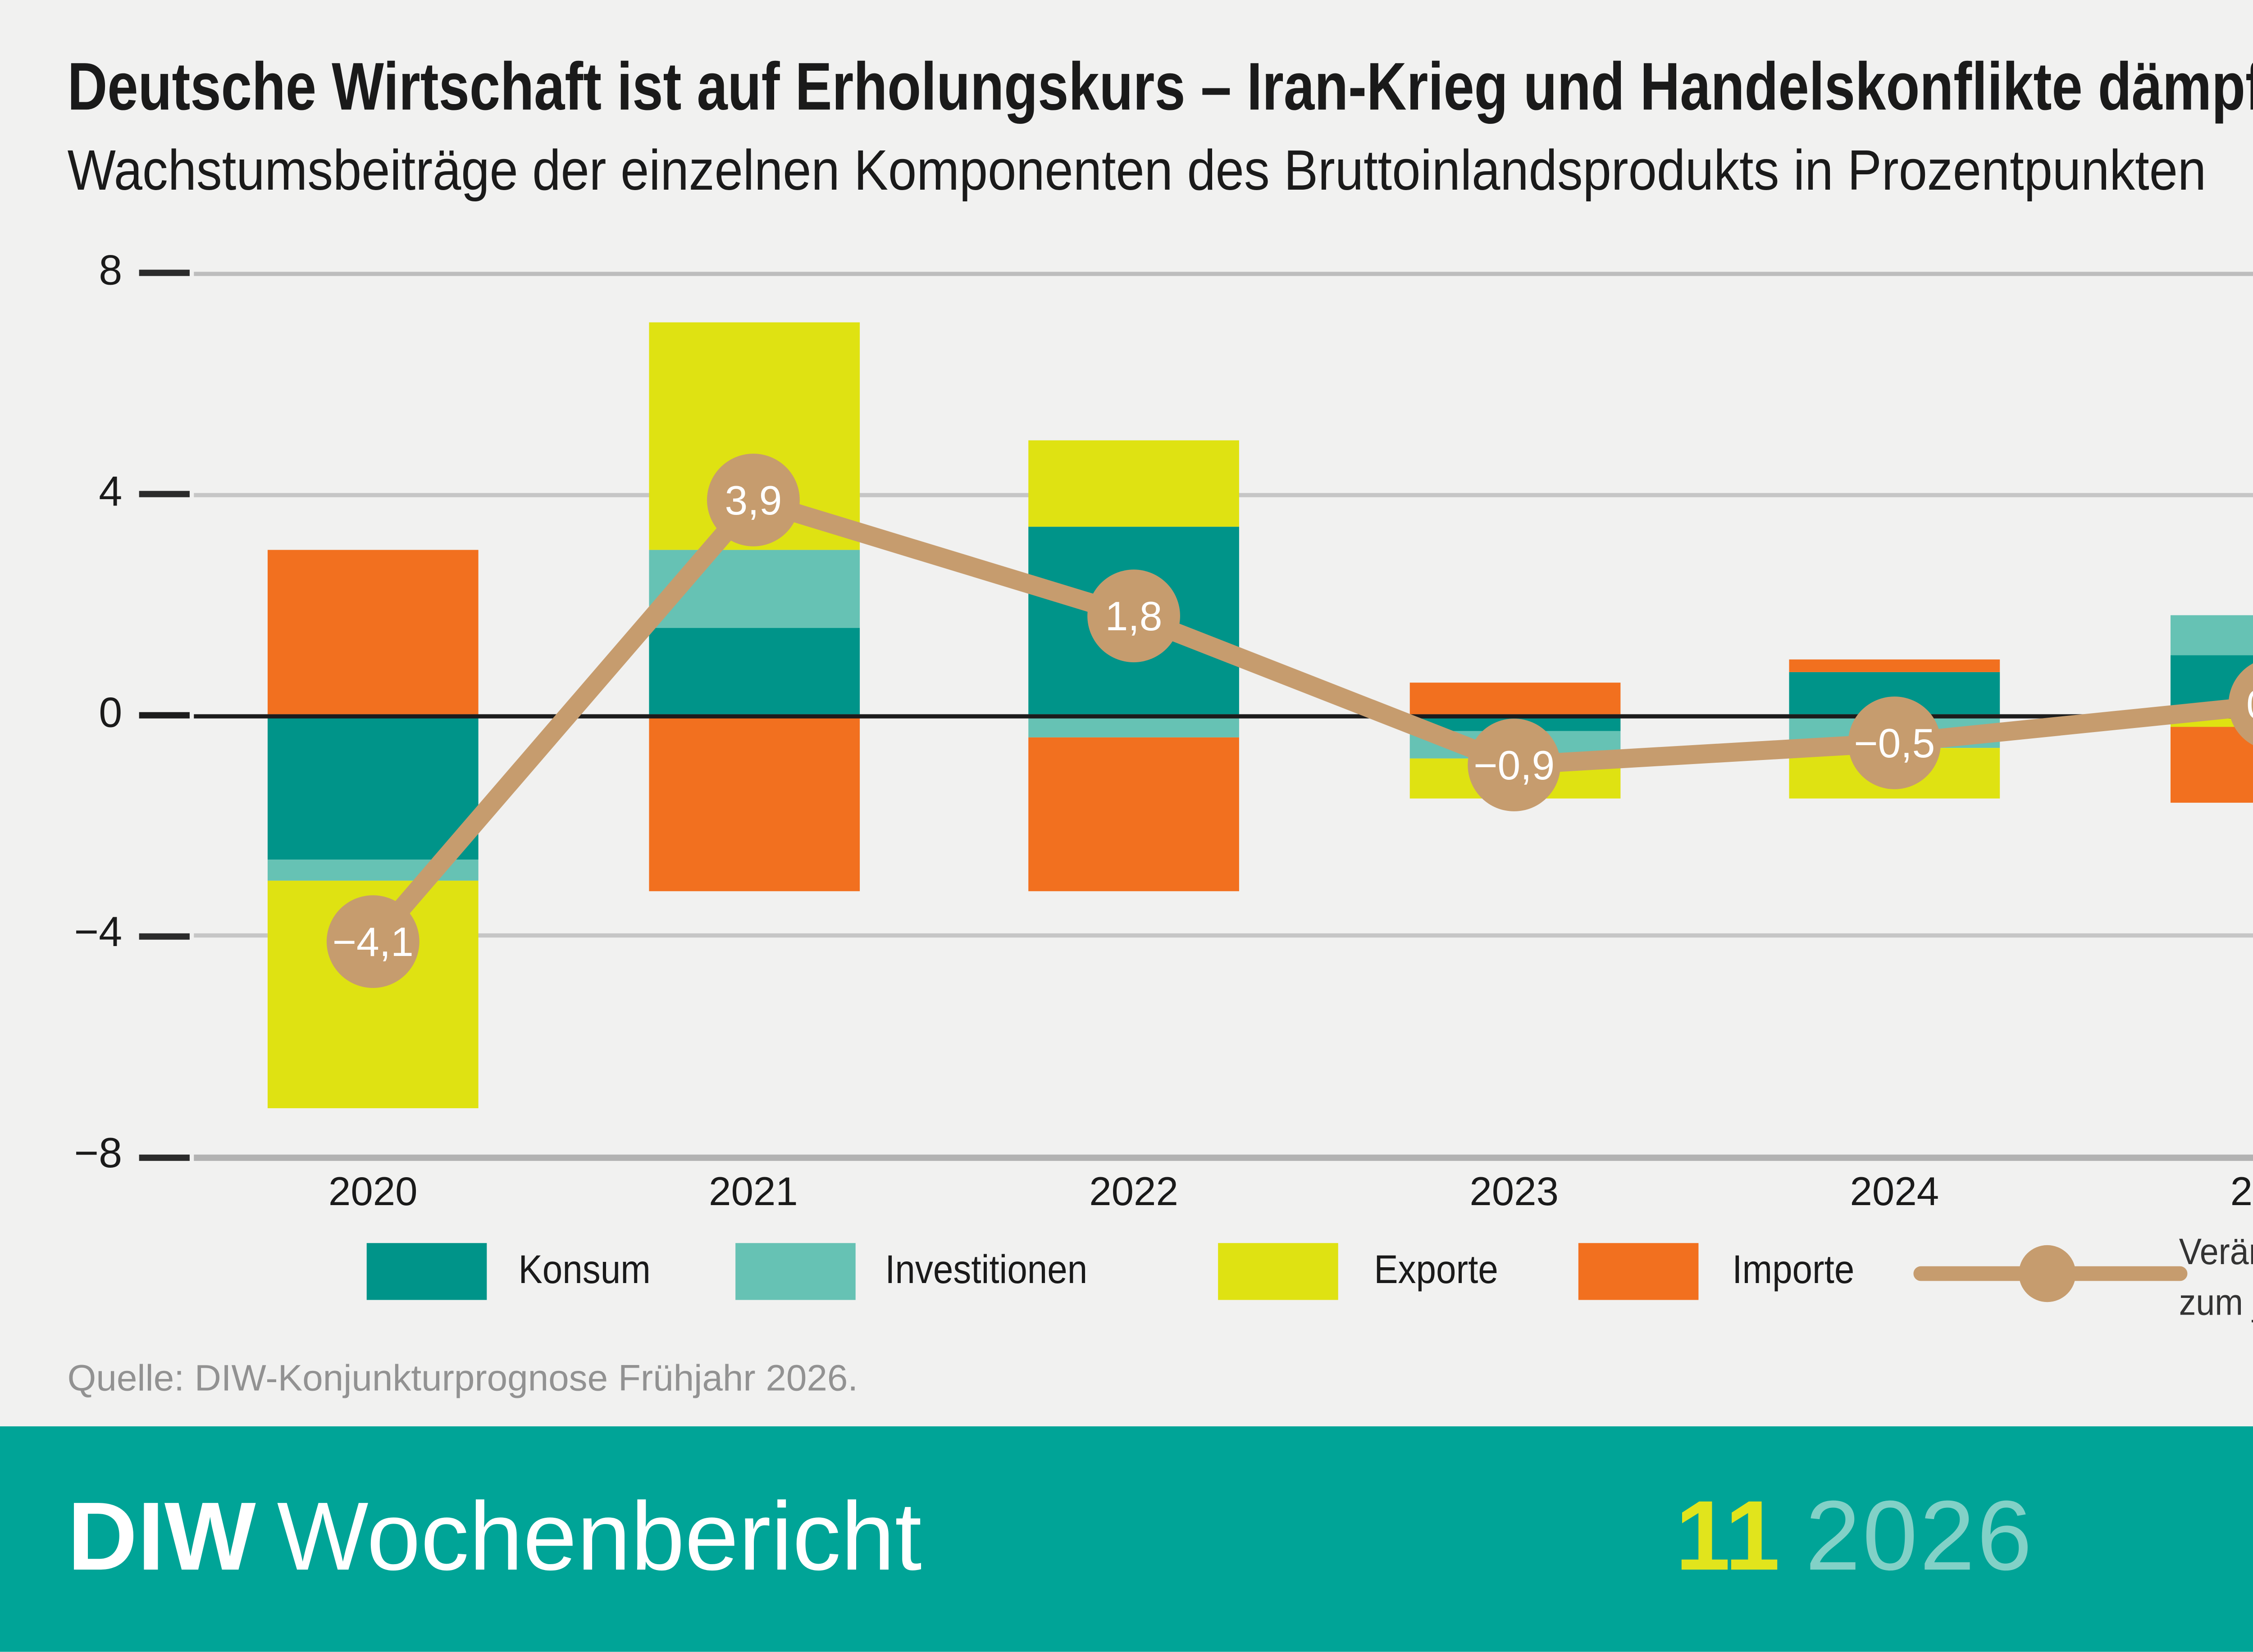 Image resolution: width=2253 pixels, height=1652 pixels. I want to click on x-axis-year-label: 2022, so click(1133, 1193).